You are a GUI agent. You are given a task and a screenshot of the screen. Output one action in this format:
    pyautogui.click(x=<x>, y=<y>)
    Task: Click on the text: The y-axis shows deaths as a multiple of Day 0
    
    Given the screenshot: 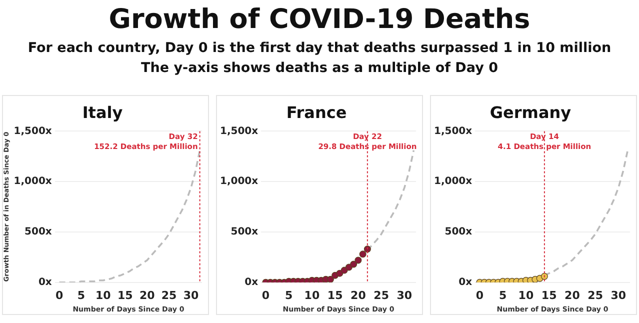 What is the action you would take?
    pyautogui.click(x=319, y=68)
    